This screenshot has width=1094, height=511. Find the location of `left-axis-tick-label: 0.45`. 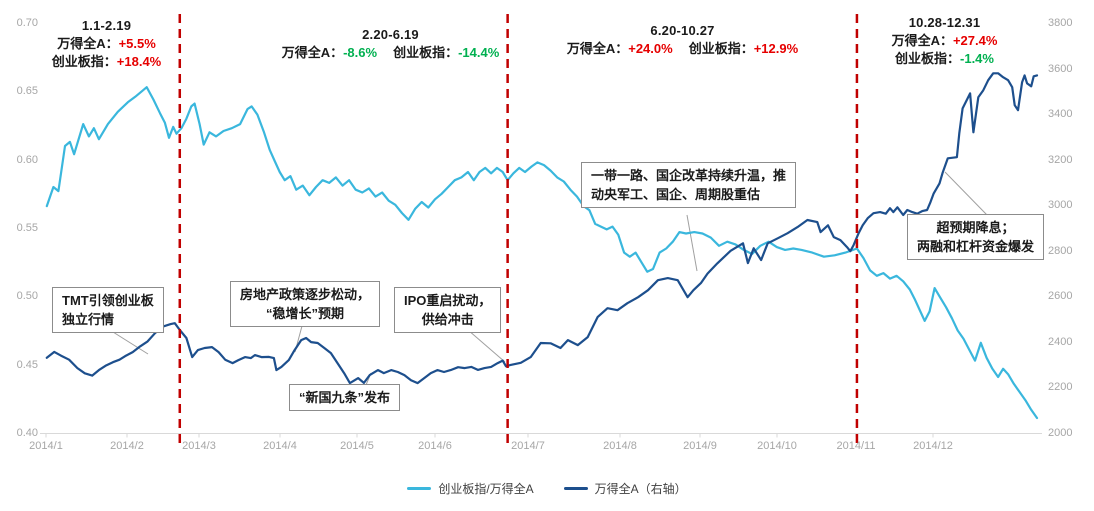

left-axis-tick-label: 0.45 is located at coordinates (27, 364).